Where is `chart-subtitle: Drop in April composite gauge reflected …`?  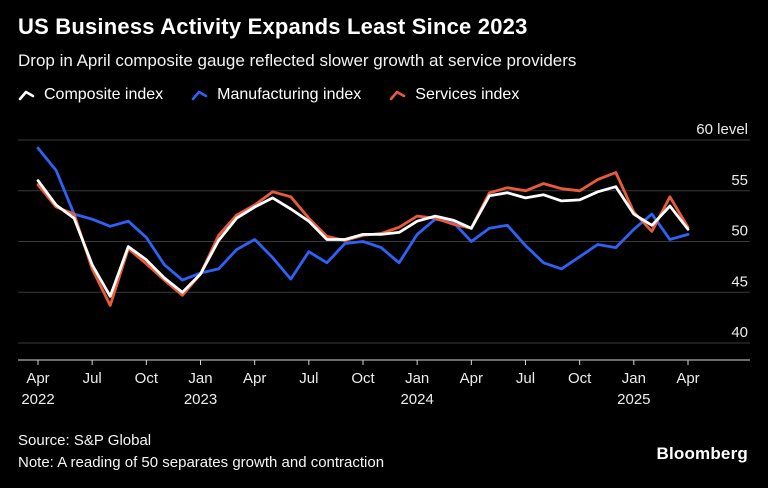 chart-subtitle: Drop in April composite gauge reflected … is located at coordinates (297, 60).